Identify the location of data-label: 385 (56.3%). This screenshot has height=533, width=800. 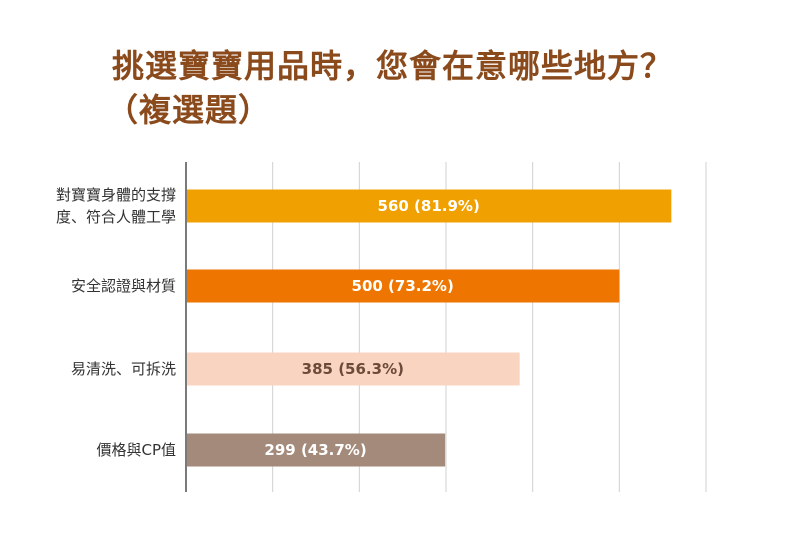
(353, 369).